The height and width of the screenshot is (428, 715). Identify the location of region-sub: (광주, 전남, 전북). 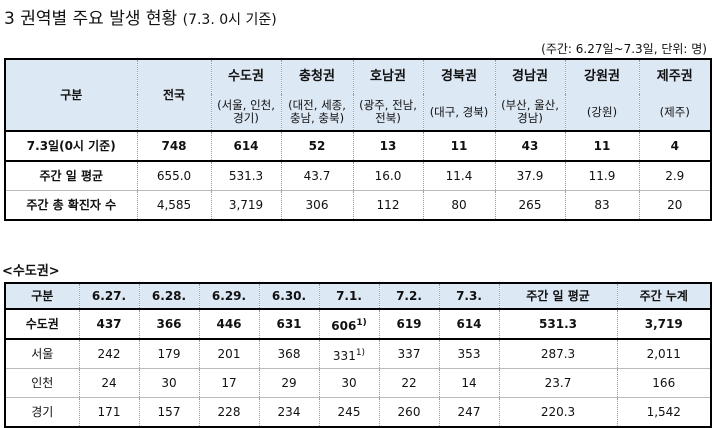
(388, 113).